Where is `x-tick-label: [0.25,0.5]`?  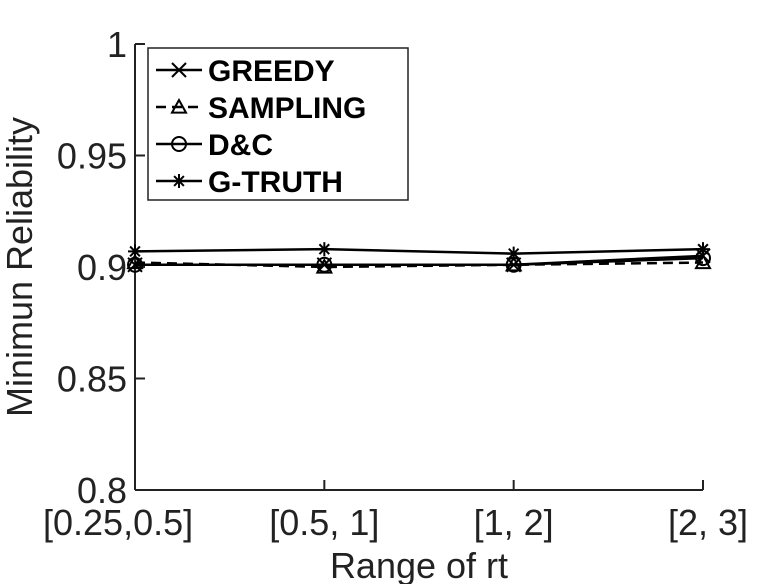
x-tick-label: [0.25,0.5] is located at coordinates (118, 522).